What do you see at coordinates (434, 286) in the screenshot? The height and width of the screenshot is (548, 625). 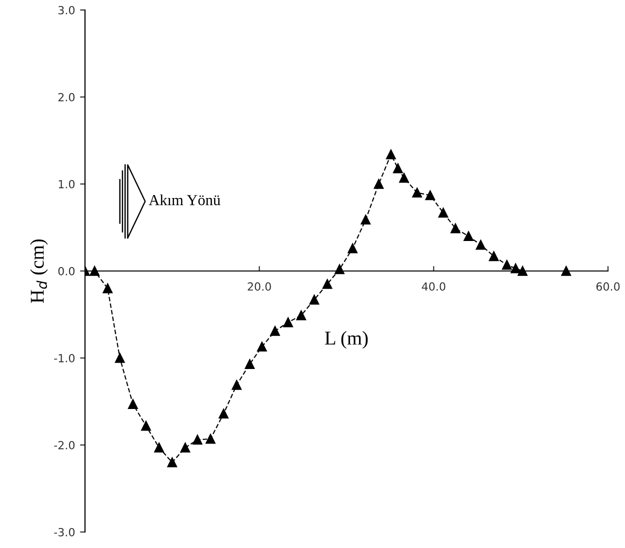 I see `x-tick-label: 40.0` at bounding box center [434, 286].